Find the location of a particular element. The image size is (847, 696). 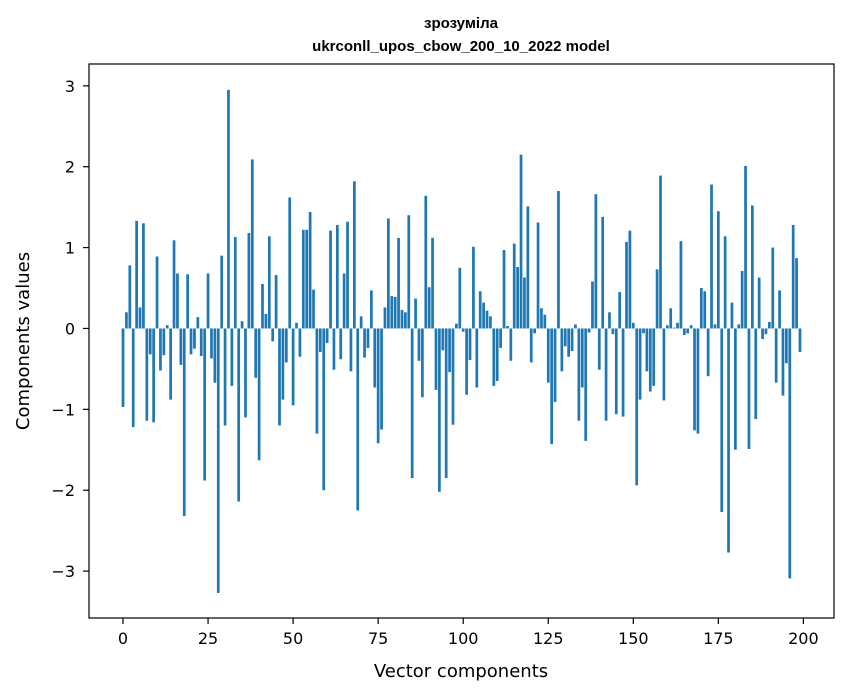

x-tick-label: 150 is located at coordinates (633, 638).